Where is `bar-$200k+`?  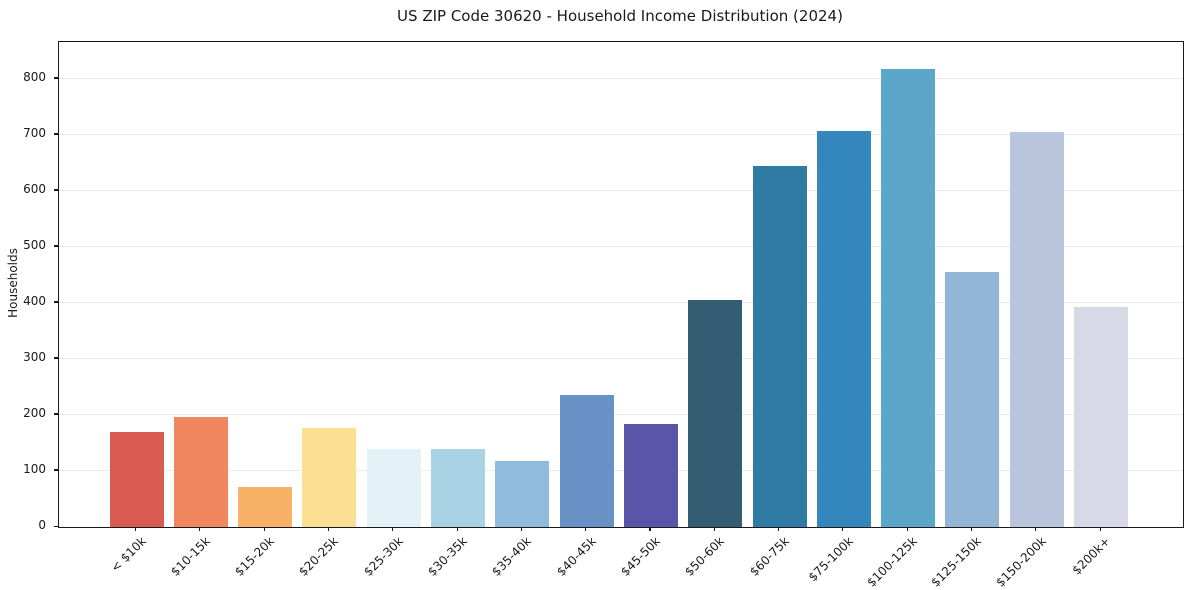
bar-$200k+ is located at coordinates (1101, 416).